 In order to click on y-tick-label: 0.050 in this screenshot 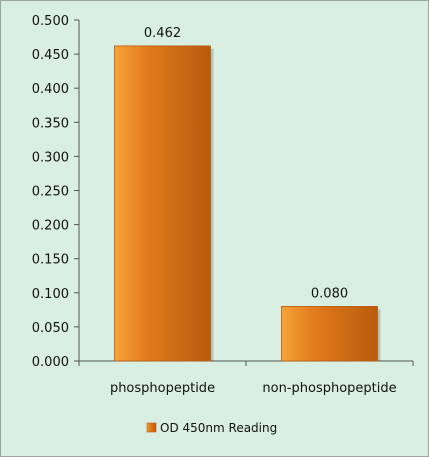, I will do `click(50, 328)`.